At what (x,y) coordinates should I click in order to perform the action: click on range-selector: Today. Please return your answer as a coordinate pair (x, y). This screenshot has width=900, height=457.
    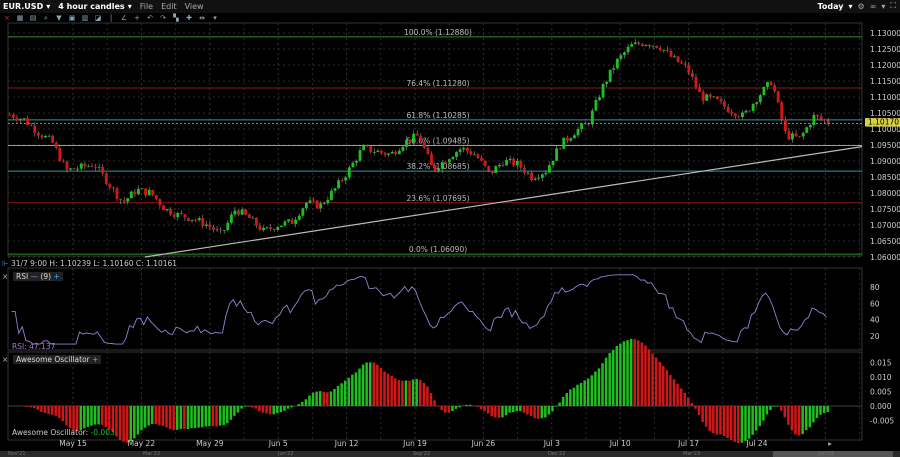
    Looking at the image, I should click on (830, 6).